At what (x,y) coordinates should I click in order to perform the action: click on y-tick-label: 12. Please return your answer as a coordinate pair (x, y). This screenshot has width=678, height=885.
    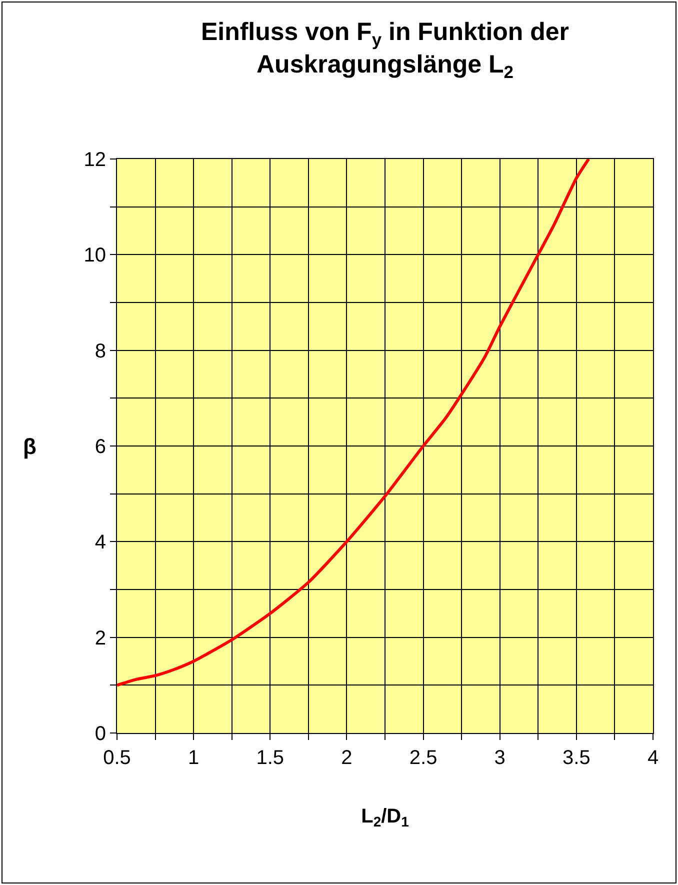
    Looking at the image, I should click on (95, 160).